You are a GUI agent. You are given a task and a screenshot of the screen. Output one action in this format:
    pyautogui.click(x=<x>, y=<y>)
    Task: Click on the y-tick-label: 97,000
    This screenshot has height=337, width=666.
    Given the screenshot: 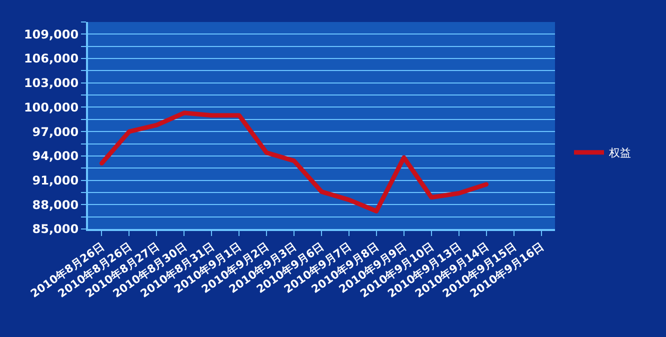 What is the action you would take?
    pyautogui.click(x=55, y=131)
    